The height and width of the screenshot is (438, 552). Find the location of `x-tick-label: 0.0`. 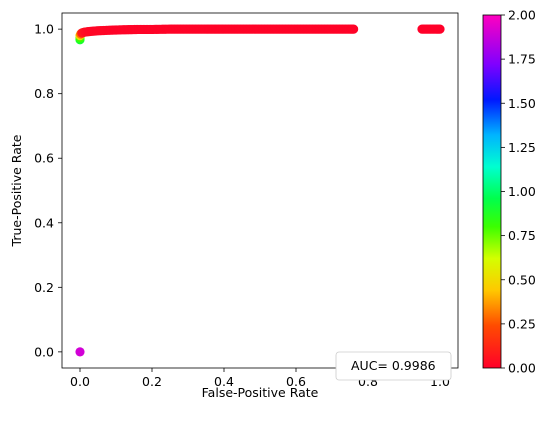

x-tick-label: 0.0 is located at coordinates (80, 381).